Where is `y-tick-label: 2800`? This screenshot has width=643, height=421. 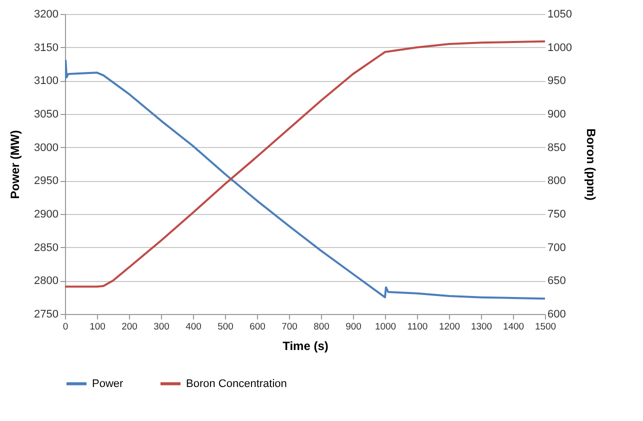
y-tick-label: 2800 is located at coordinates (46, 281).